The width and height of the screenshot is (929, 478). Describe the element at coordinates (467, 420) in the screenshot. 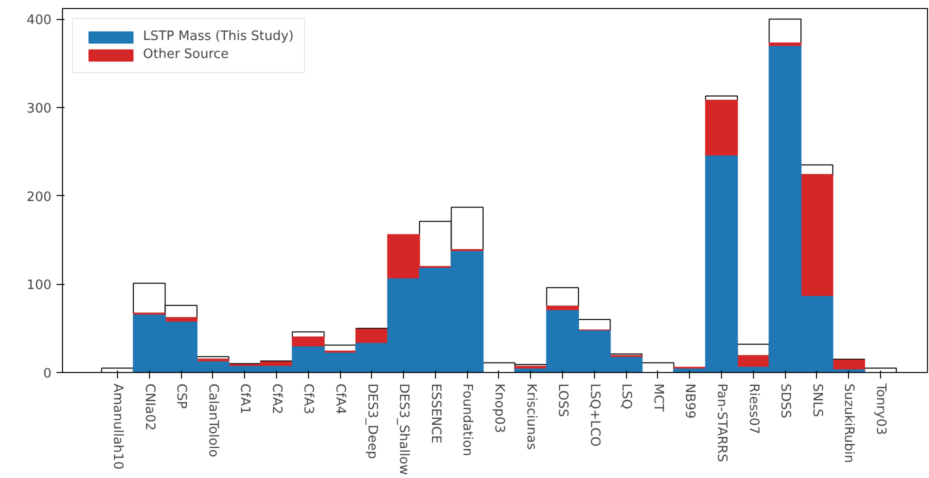

I see `x-tick-label: Foundation` at that location.